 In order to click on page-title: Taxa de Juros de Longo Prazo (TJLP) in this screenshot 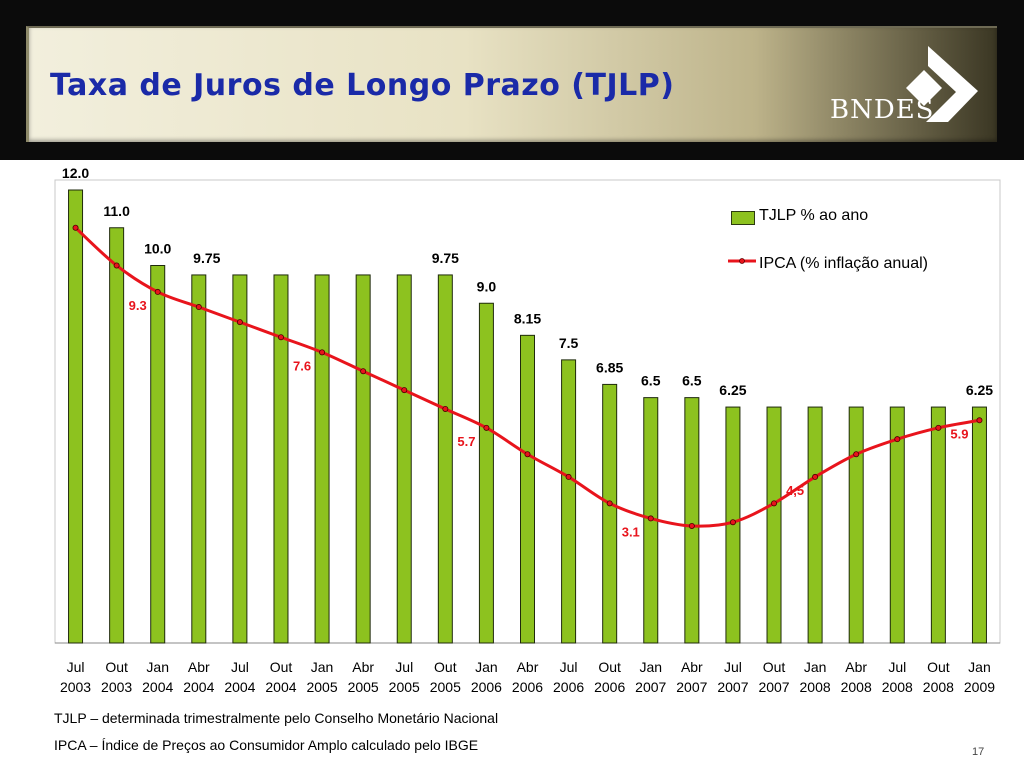, I will do `click(362, 85)`.